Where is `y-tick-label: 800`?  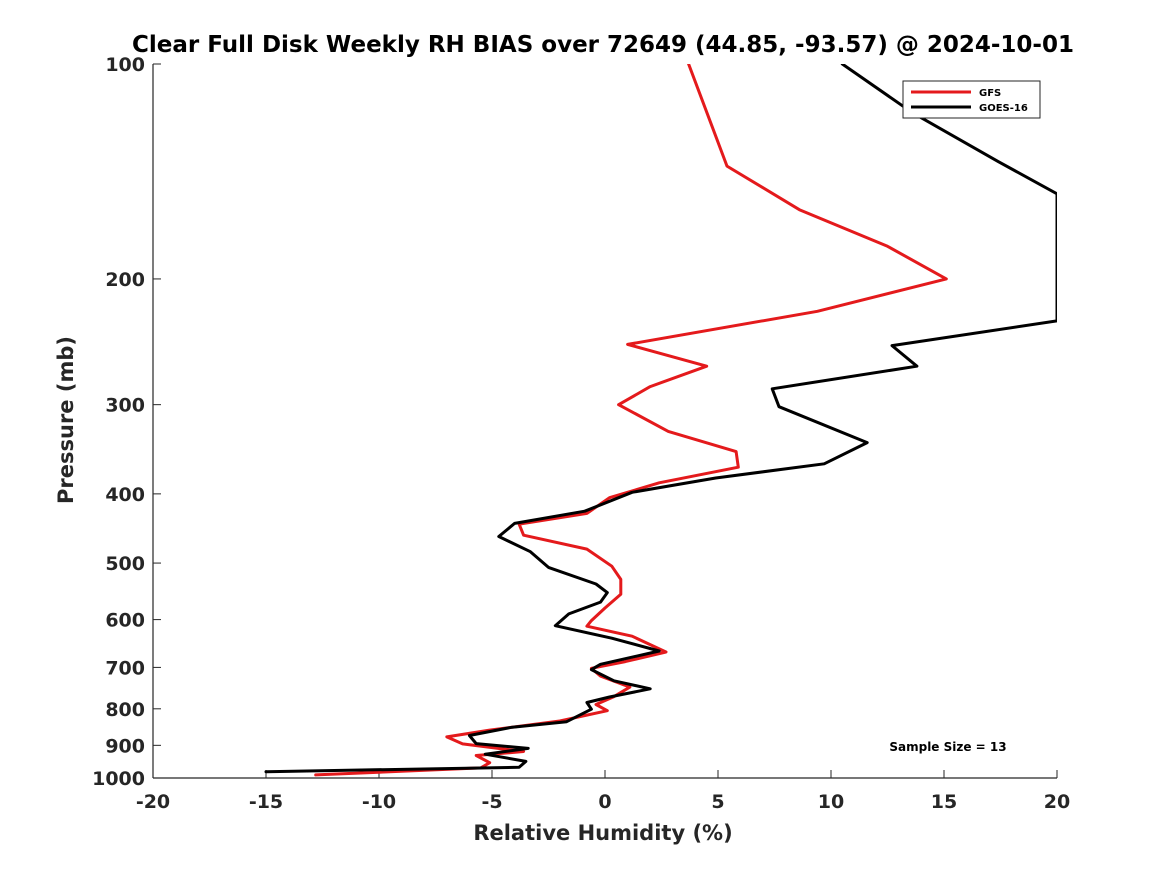
y-tick-label: 800 is located at coordinates (125, 710).